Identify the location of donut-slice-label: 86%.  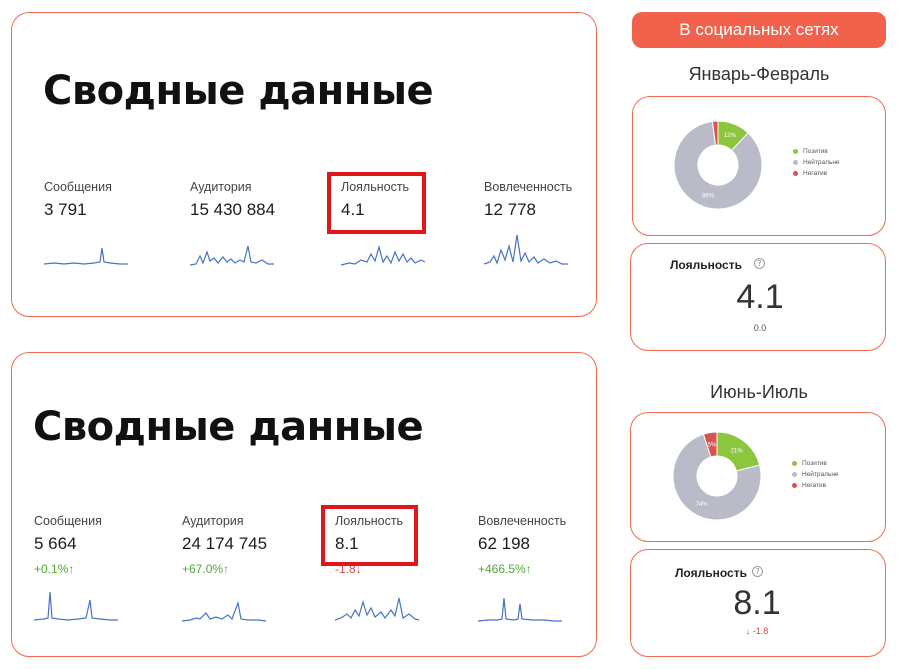
(708, 196).